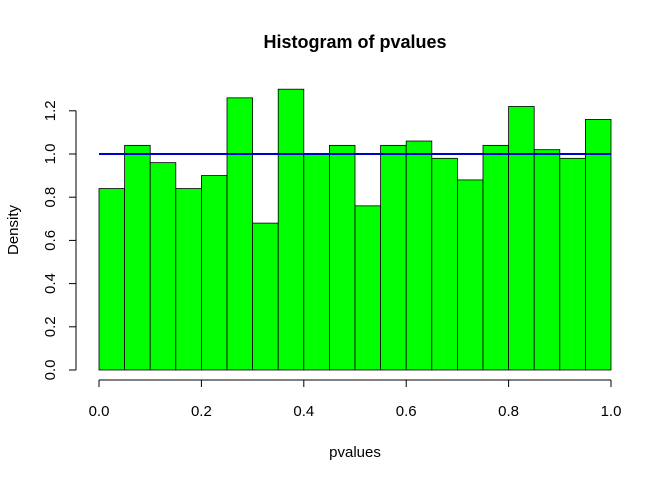 This screenshot has height=480, width=672. Describe the element at coordinates (50, 326) in the screenshot. I see `y-tick-label: 0.2` at that location.